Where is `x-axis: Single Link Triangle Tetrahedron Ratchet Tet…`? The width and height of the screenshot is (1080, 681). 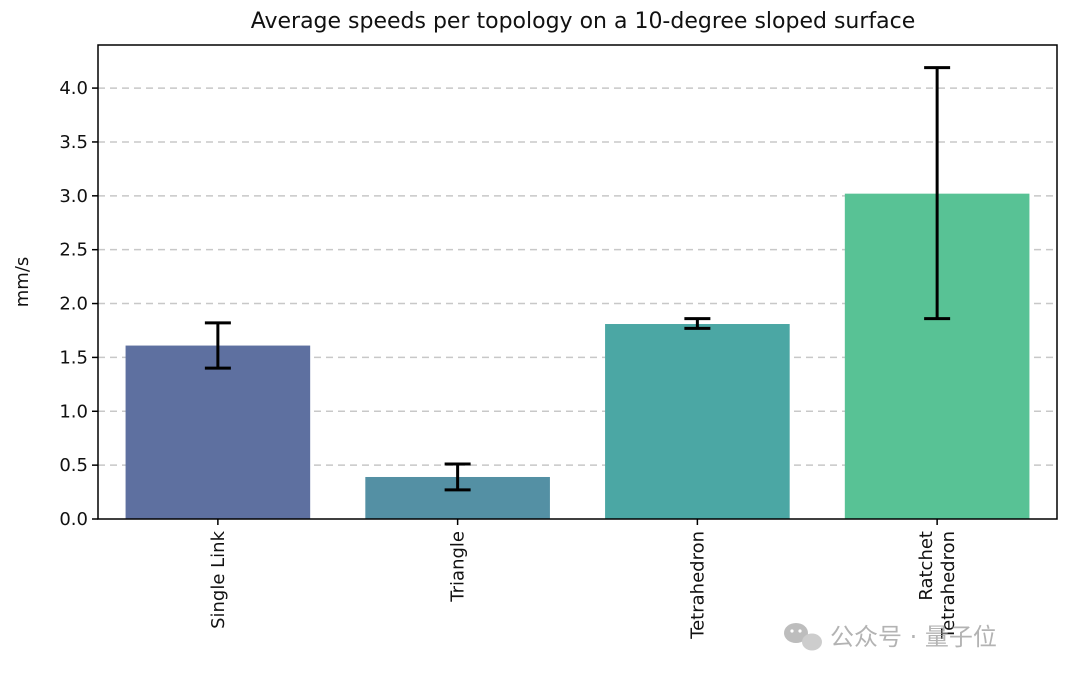 x-axis: Single Link Triangle Tetrahedron Ratchet Tet… is located at coordinates (583, 579).